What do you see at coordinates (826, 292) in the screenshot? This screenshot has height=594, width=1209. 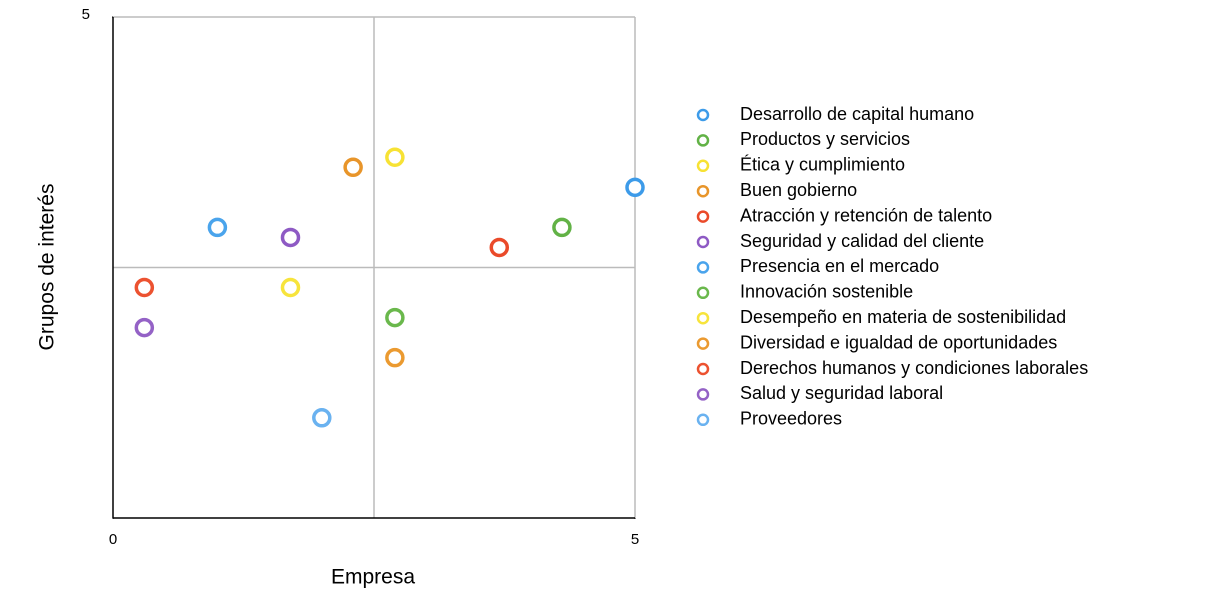 I see `legend-label: Innovación sostenible` at bounding box center [826, 292].